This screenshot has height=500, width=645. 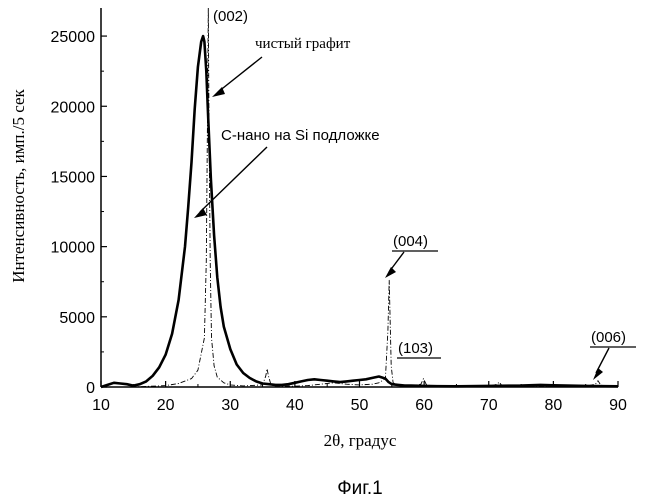 What do you see at coordinates (300, 135) in the screenshot?
I see `annotation-cnano-si: С-нано на Si подложке` at bounding box center [300, 135].